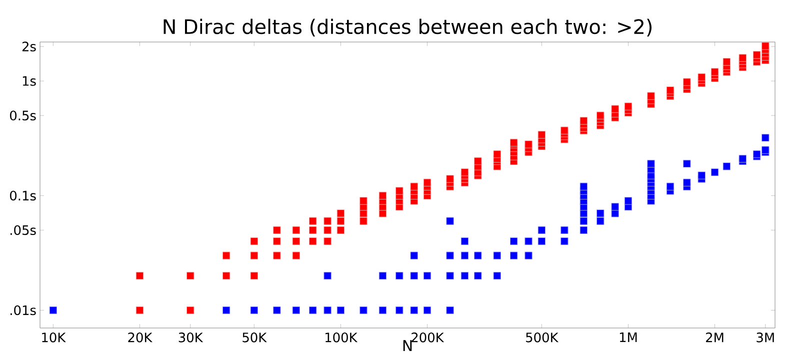 Image resolution: width=789 pixels, height=356 pixels. Describe the element at coordinates (29, 47) in the screenshot. I see `y-tick-label: 2s` at that location.